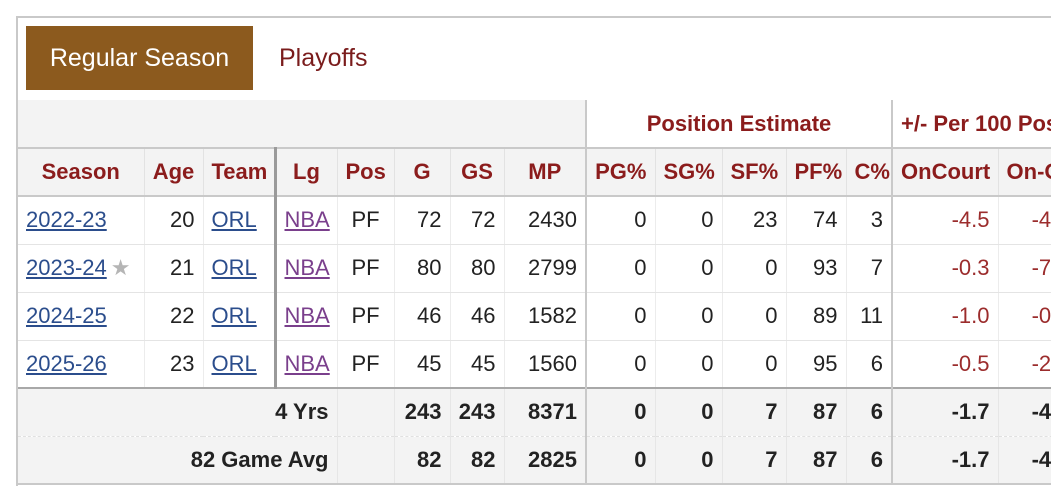 The height and width of the screenshot is (494, 1051). What do you see at coordinates (754, 220) in the screenshot?
I see `sf-pct-cell: 23` at bounding box center [754, 220].